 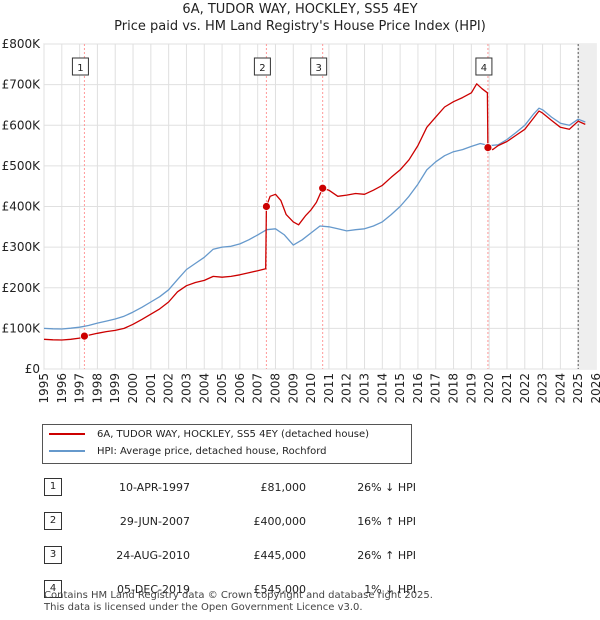 I want to click on x-tick-label: 2017, so click(x=436, y=388).